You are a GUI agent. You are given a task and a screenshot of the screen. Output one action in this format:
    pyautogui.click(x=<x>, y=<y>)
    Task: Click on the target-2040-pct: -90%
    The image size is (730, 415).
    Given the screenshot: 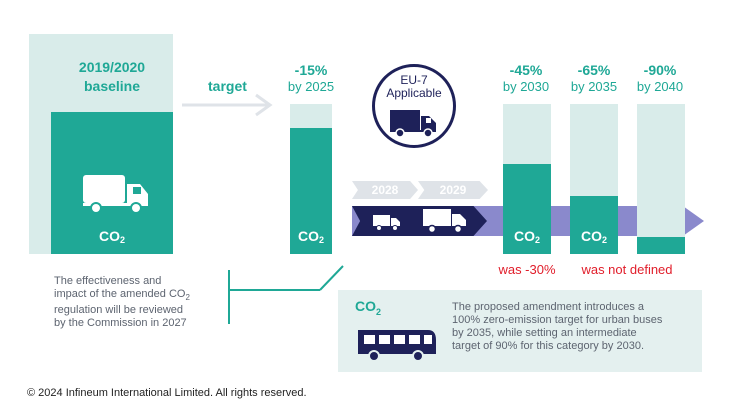 What is the action you would take?
    pyautogui.click(x=660, y=70)
    